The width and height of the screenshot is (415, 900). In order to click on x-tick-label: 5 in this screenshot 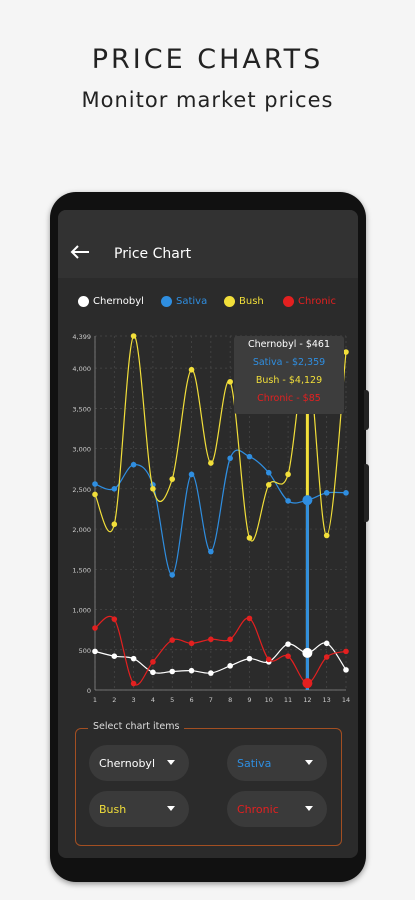, I will do `click(172, 700)`.